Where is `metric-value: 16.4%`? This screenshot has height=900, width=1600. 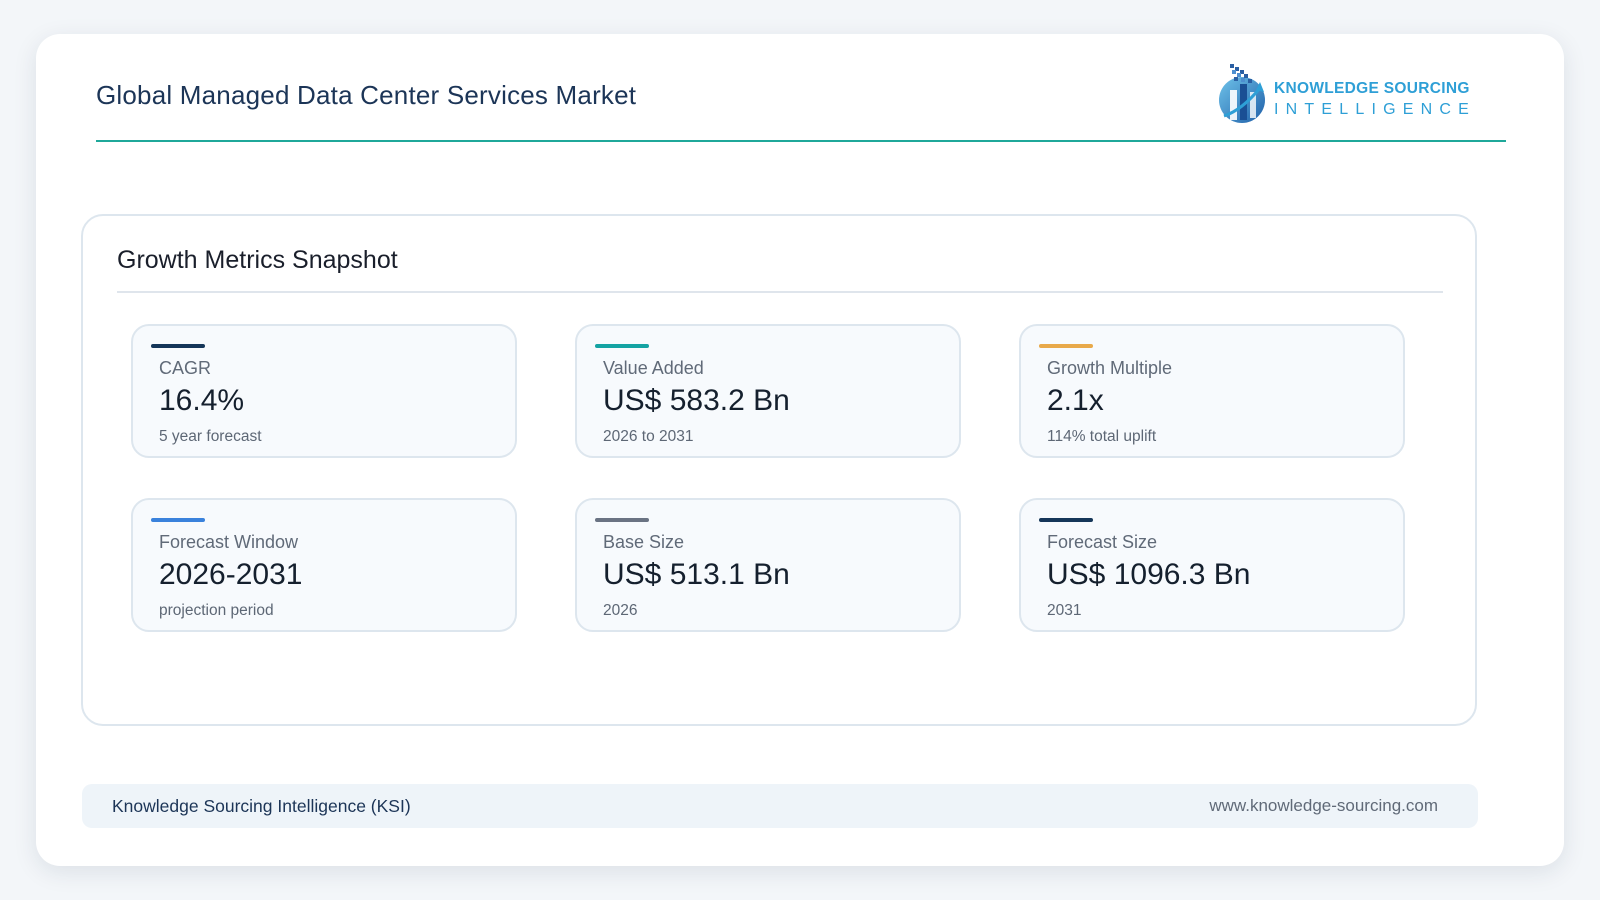 metric-value: 16.4% is located at coordinates (202, 400).